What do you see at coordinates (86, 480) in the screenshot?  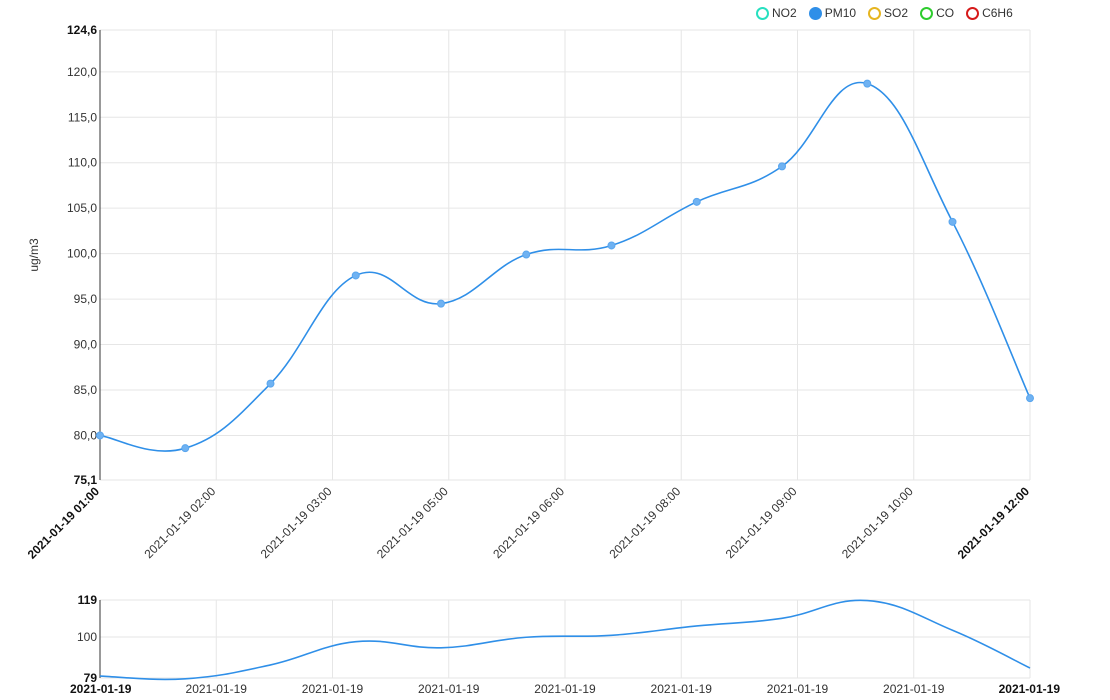 I see `y-tick-label: 75,1` at bounding box center [86, 480].